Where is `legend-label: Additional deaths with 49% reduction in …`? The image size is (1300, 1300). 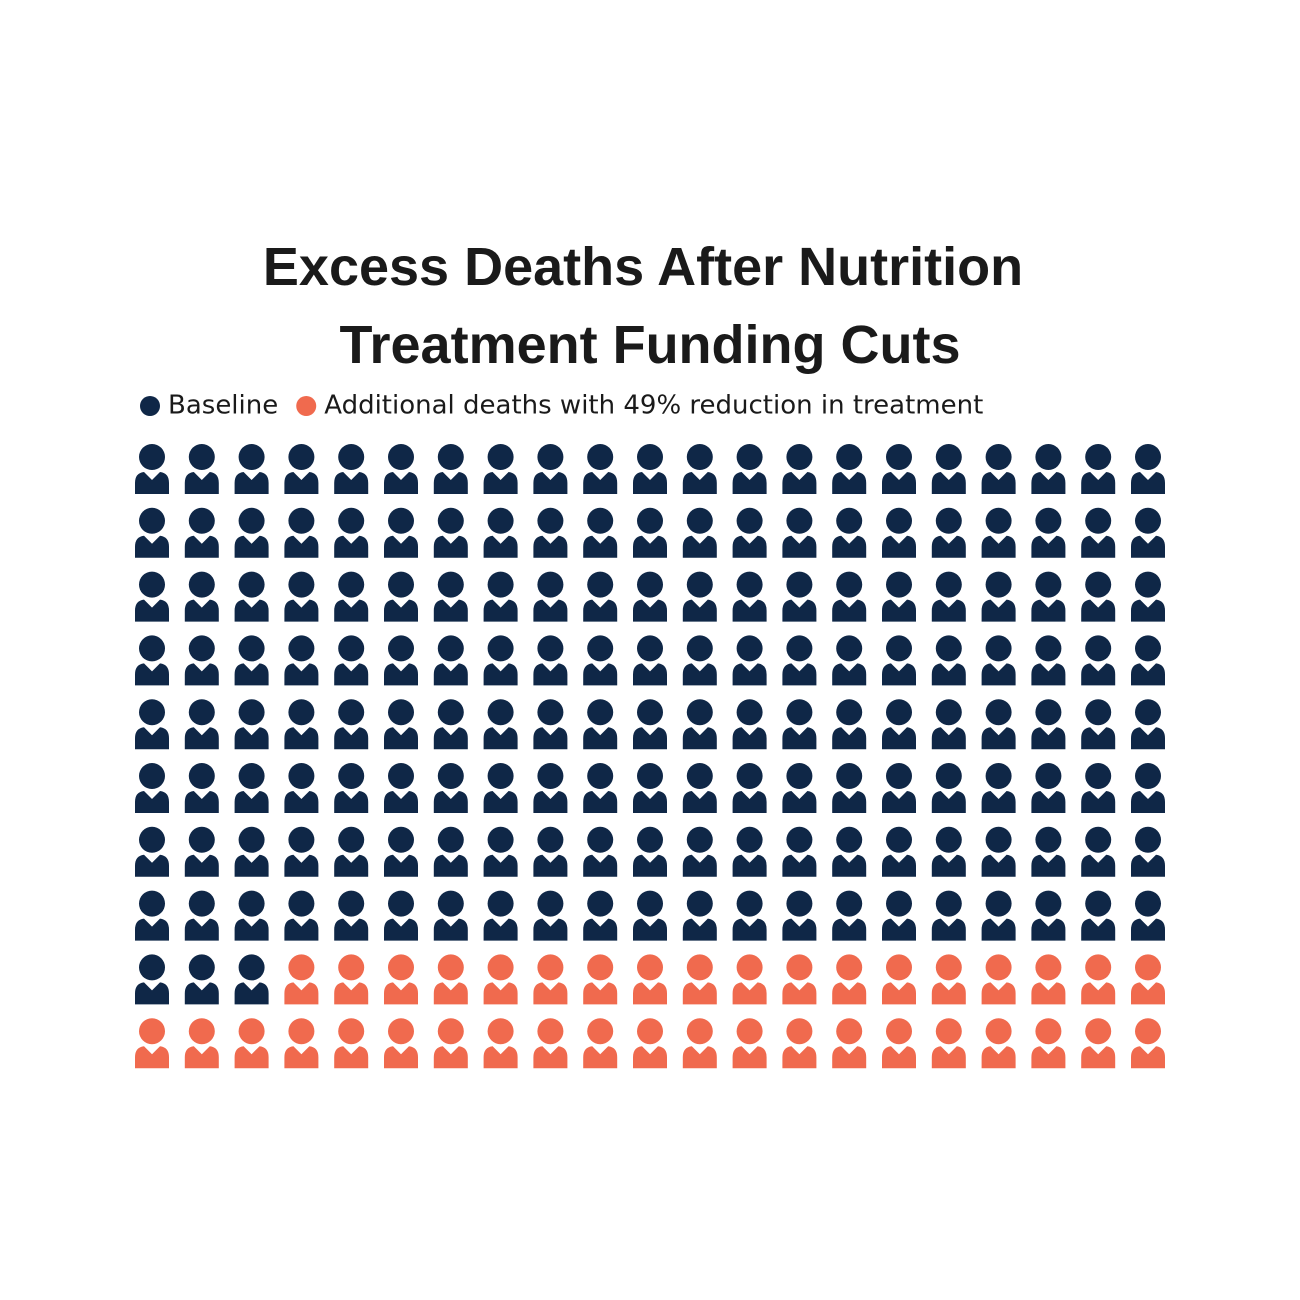
legend-label: Additional deaths with 49% reduction in … is located at coordinates (653, 406).